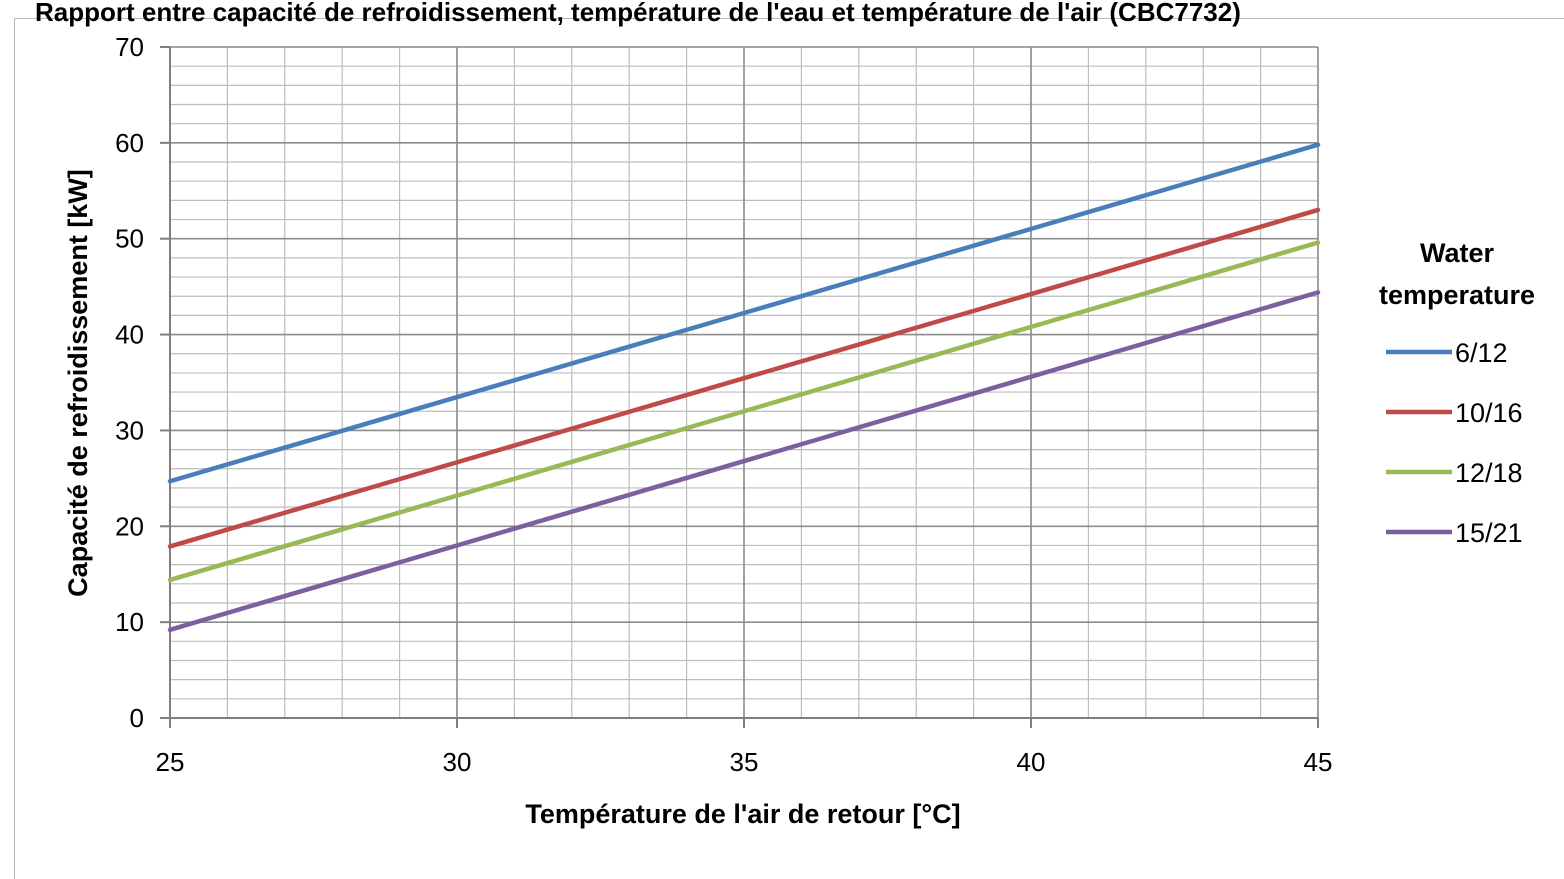  What do you see at coordinates (1457, 253) in the screenshot?
I see `legend-title: Water` at bounding box center [1457, 253].